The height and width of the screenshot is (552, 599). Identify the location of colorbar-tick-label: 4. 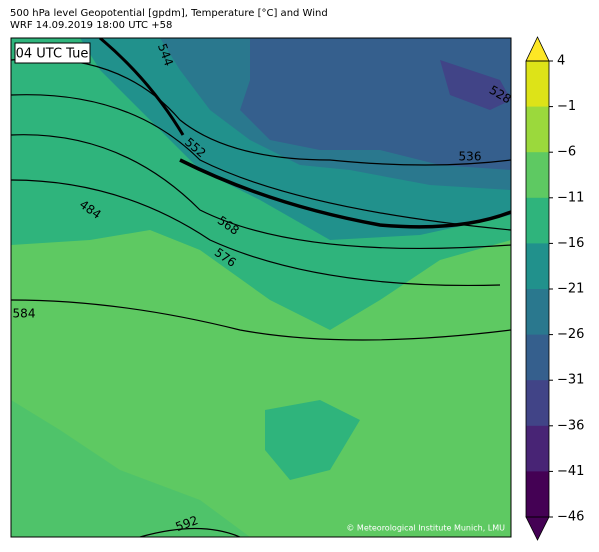
(561, 61).